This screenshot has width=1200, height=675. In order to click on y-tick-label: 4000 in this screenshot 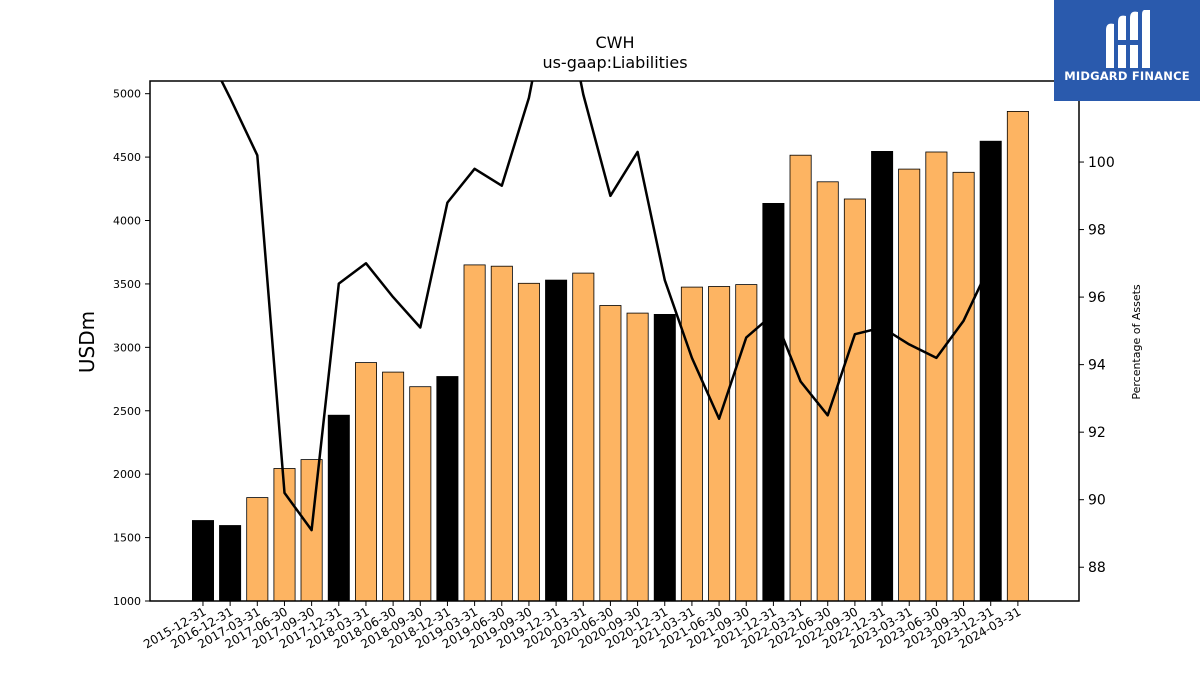, I will do `click(127, 221)`.